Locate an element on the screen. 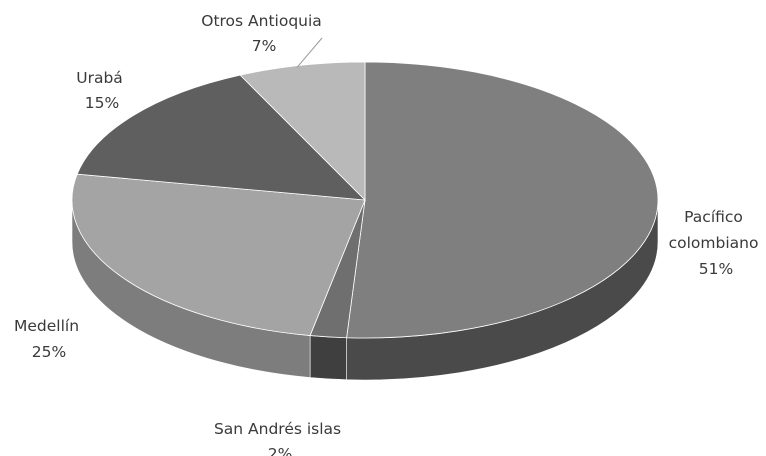 Image resolution: width=766 pixels, height=456 pixels. slice-label-otros-antioquia: Otros Antioquia 7% is located at coordinates (264, 33).